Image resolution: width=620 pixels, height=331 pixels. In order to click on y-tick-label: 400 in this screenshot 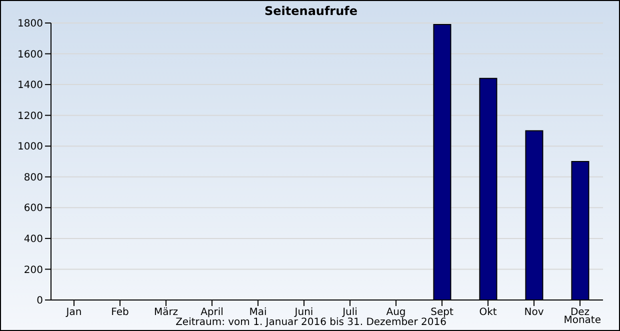, I will do `click(33, 239)`.